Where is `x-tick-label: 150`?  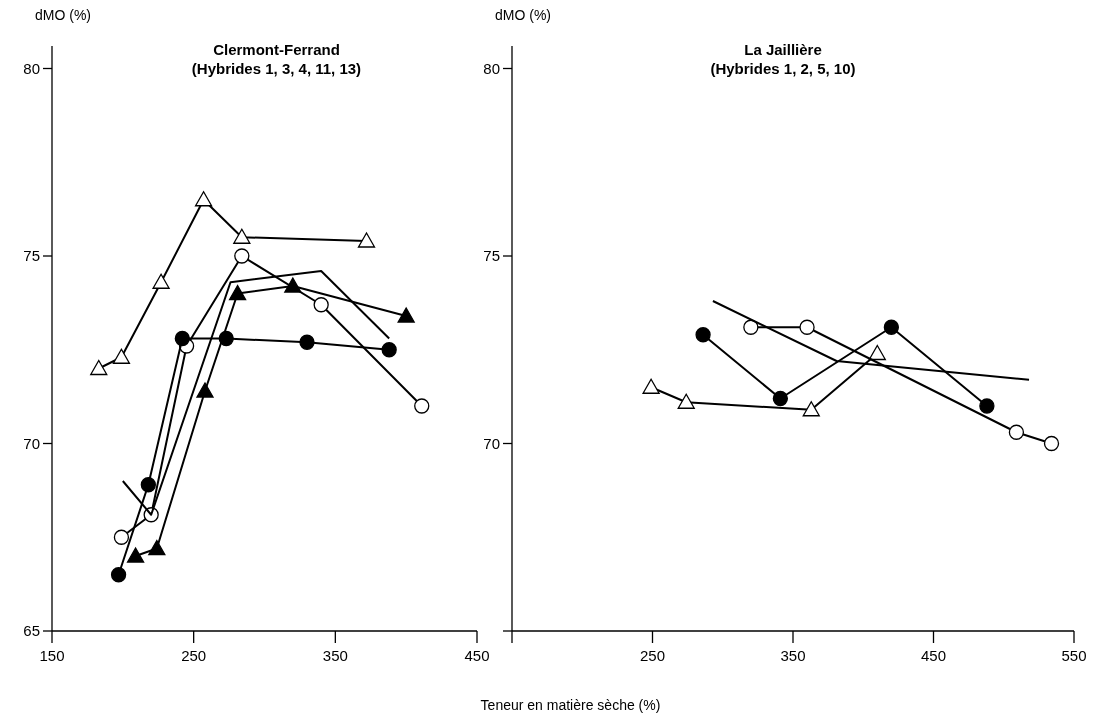 x-tick-label: 150 is located at coordinates (52, 655).